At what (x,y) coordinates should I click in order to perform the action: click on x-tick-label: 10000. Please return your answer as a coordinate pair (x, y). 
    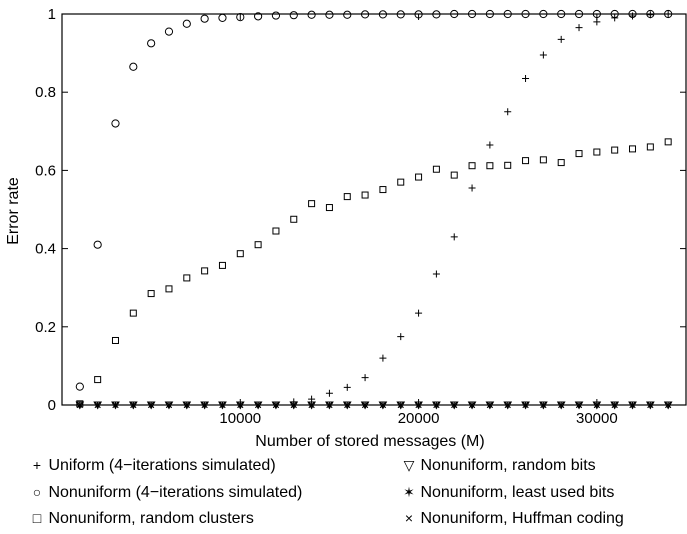
    Looking at the image, I should click on (240, 418).